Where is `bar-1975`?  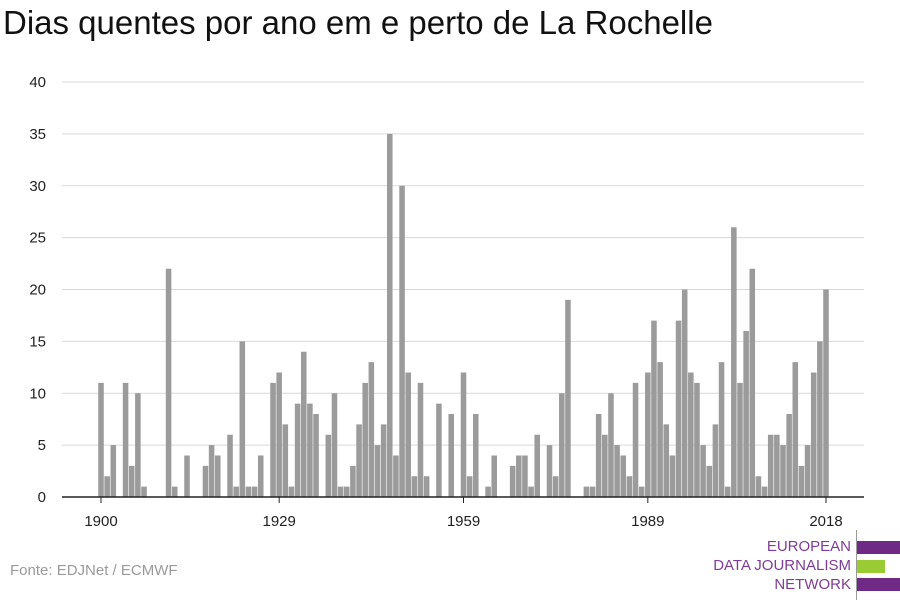
bar-1975 is located at coordinates (562, 445).